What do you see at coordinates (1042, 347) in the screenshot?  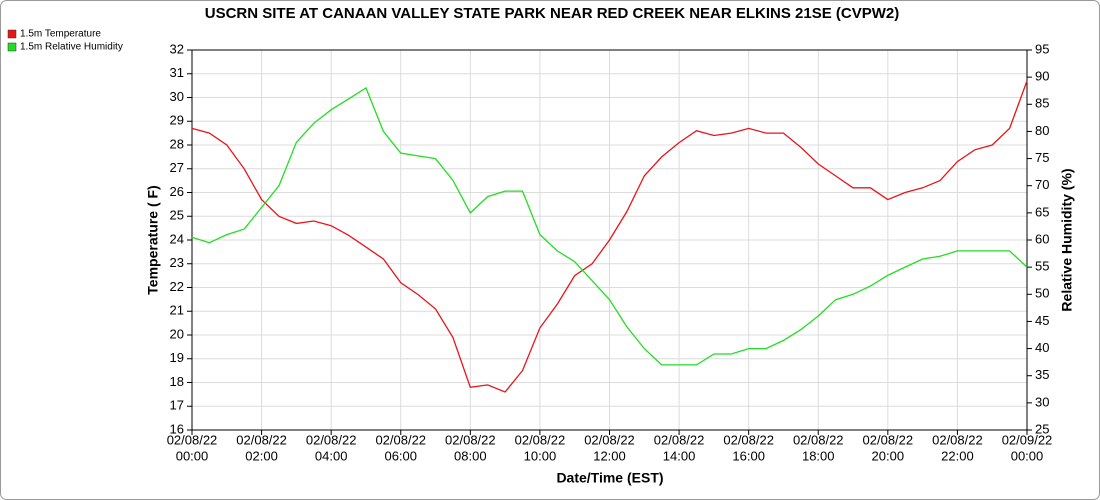 I see `y2-tick-label: 40` at bounding box center [1042, 347].